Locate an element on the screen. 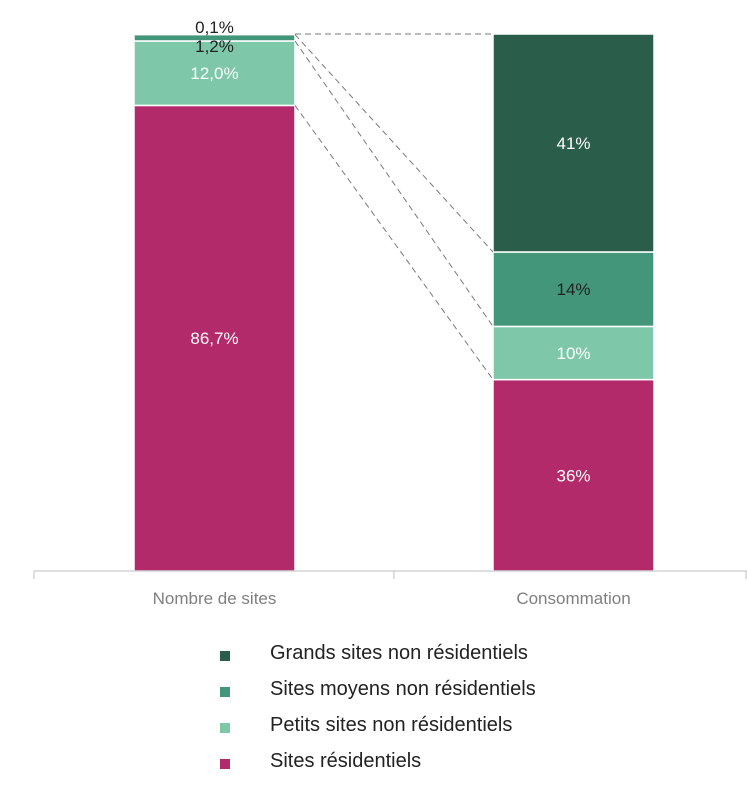 The image size is (747, 806). data-label-nombre-de-sites-sites-residentiels: 86,7% is located at coordinates (214, 338).